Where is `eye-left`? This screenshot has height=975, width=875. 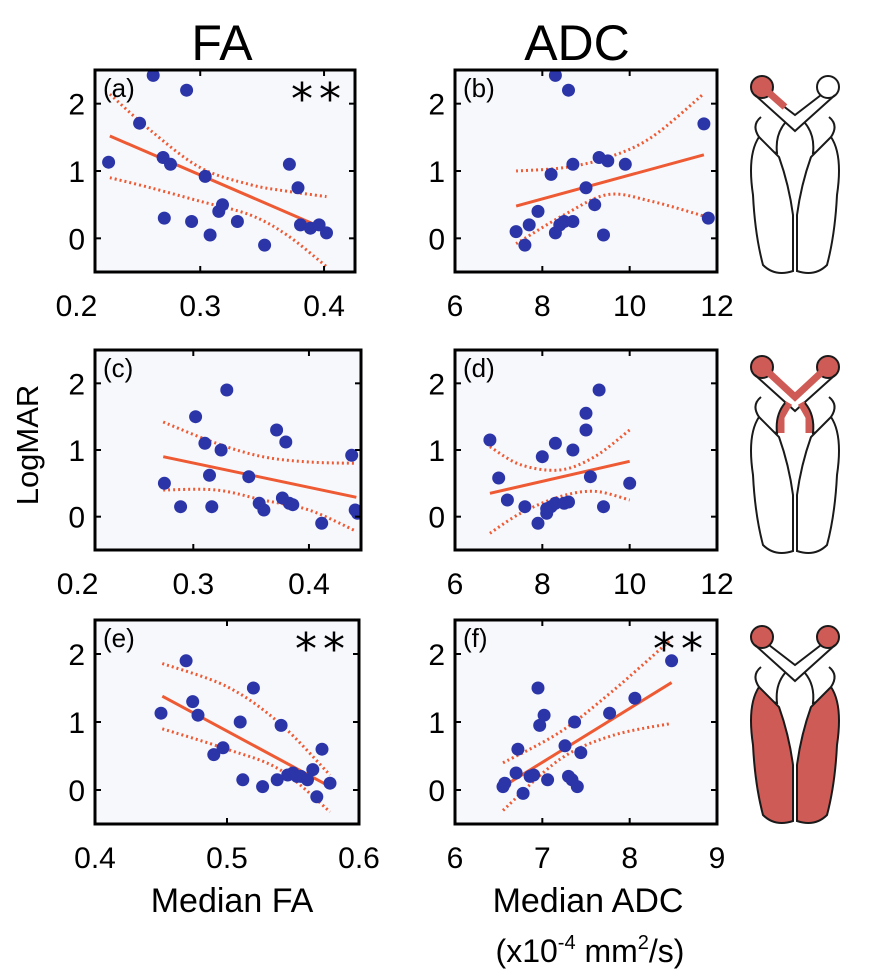
eye-left is located at coordinates (762, 637).